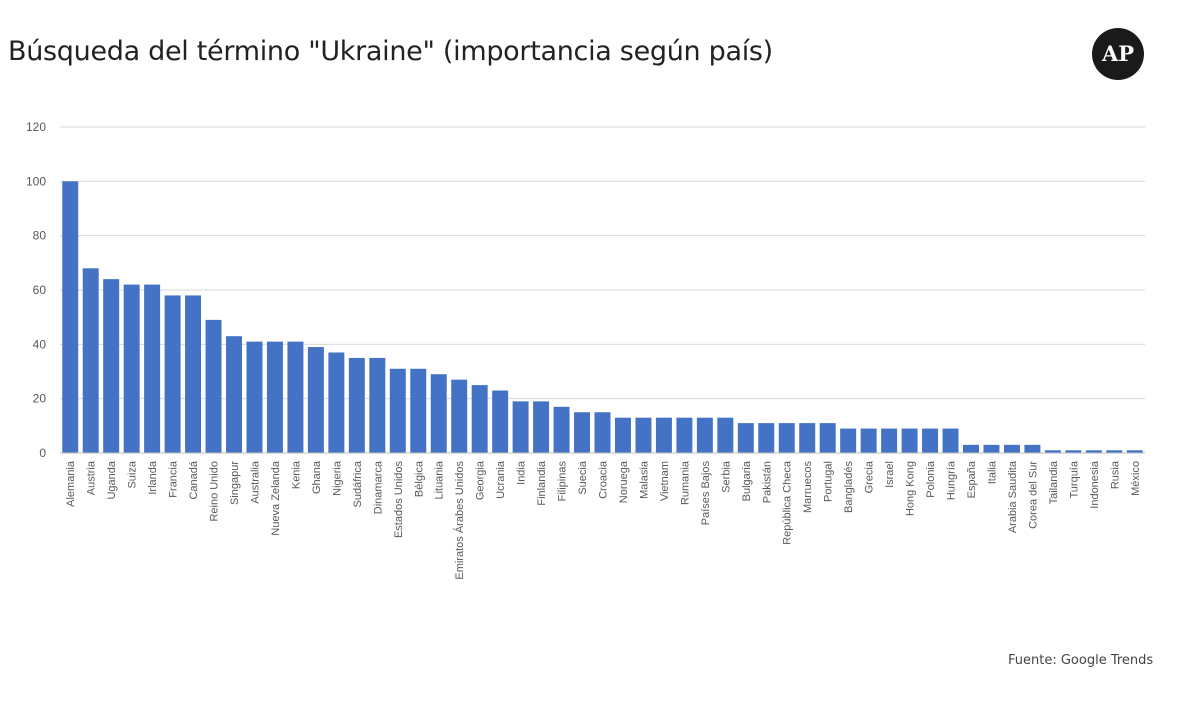 Image resolution: width=1200 pixels, height=703 pixels. Describe the element at coordinates (542, 483) in the screenshot. I see `x-tick-label: Finlandia` at that location.